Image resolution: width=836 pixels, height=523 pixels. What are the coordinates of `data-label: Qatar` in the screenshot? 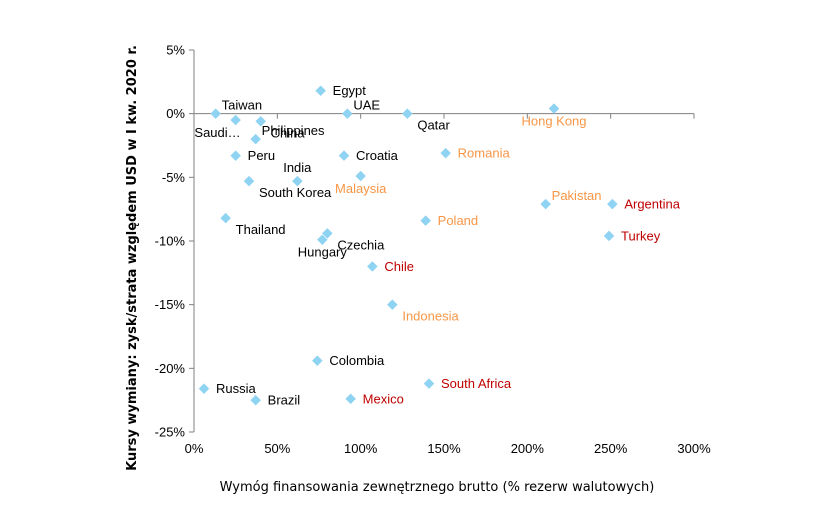 It's located at (433, 125).